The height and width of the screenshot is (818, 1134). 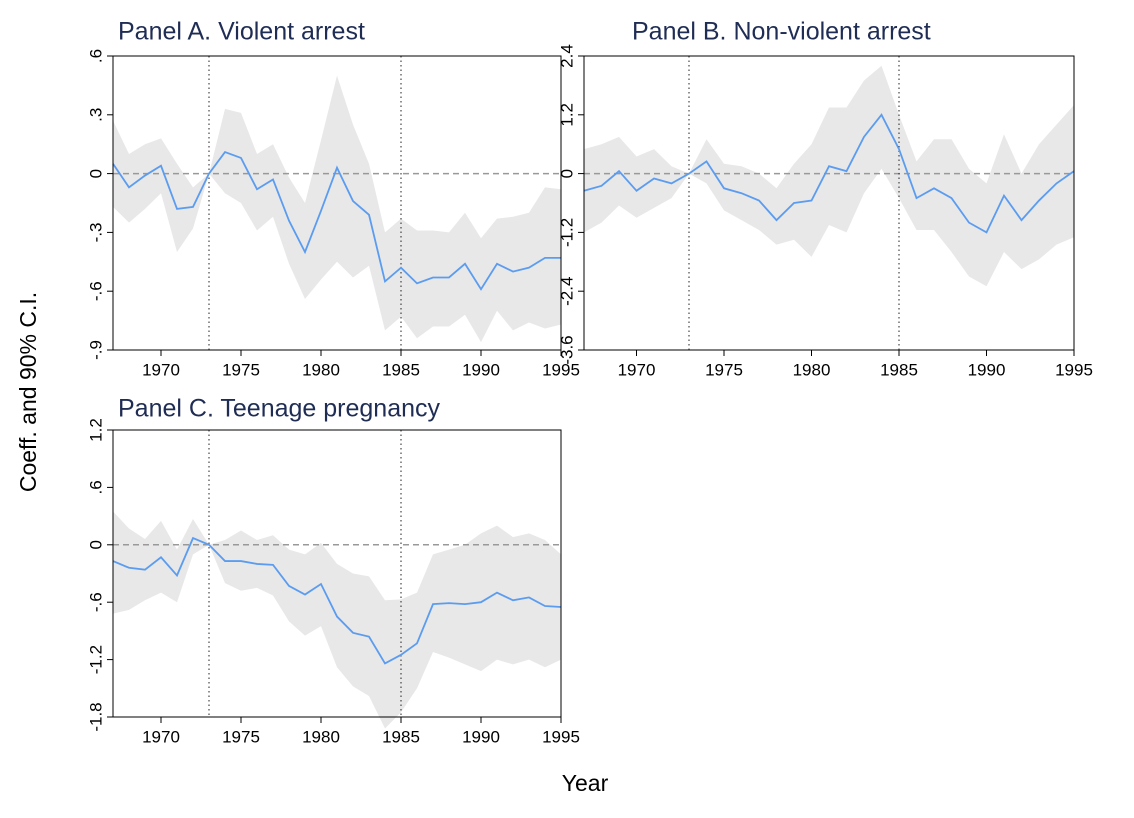 What do you see at coordinates (95, 350) in the screenshot?
I see `y-tick-label: -.9` at bounding box center [95, 350].